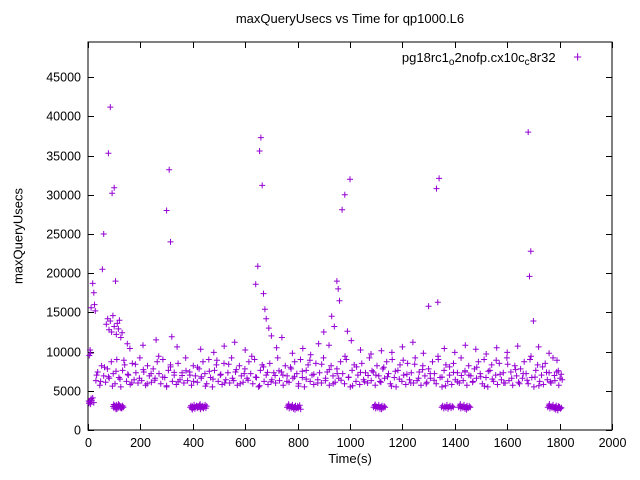 This screenshot has width=640, height=480. What do you see at coordinates (67, 392) in the screenshot?
I see `svg-text: 5000` at bounding box center [67, 392].